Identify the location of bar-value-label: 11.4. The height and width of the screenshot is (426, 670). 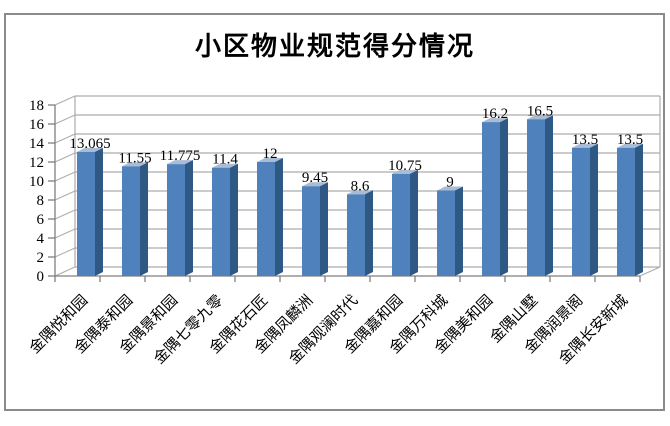
(225, 160).